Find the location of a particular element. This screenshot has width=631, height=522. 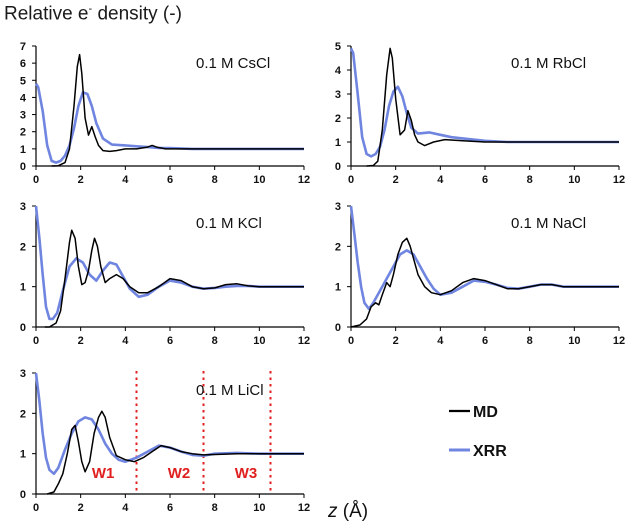

x-axis-symbol: z is located at coordinates (332, 511).